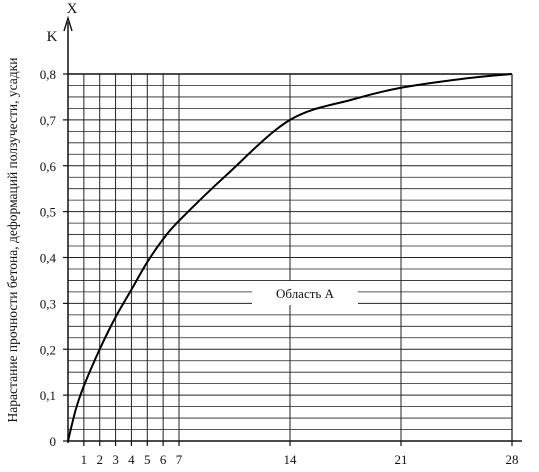 Image resolution: width=539 pixels, height=472 pixels. Describe the element at coordinates (68, 23) in the screenshot. I see `y-axis-arrow` at that location.